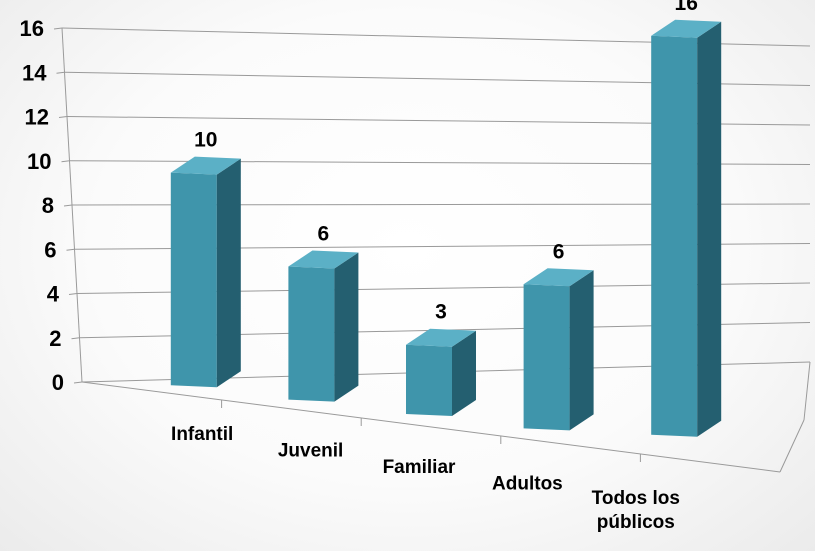  Describe the element at coordinates (53, 294) in the screenshot. I see `y-tick-label: 4` at that location.